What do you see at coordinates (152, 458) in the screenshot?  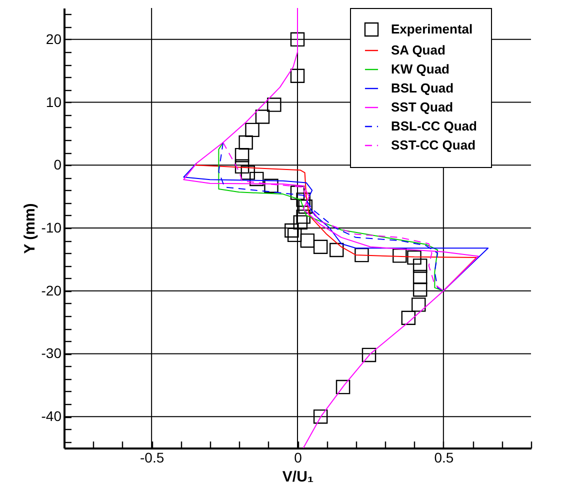 I see `x-tick-label: -0.5` at bounding box center [152, 458].